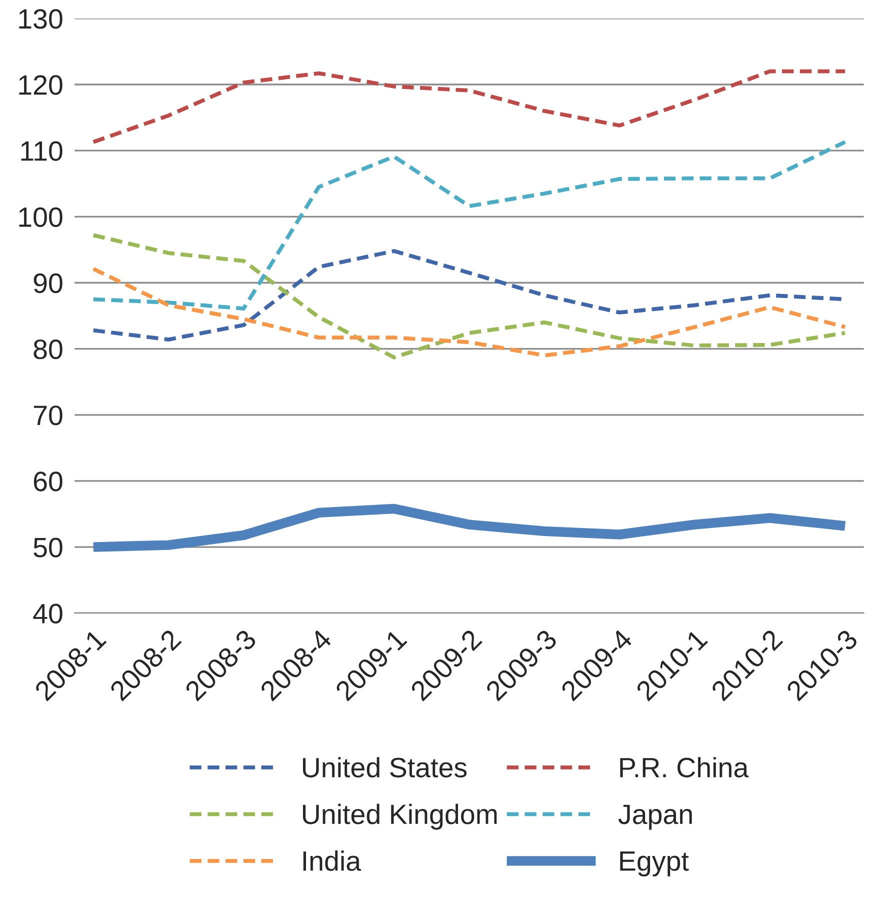  Describe the element at coordinates (48, 283) in the screenshot. I see `y-tick-label: 90` at that location.